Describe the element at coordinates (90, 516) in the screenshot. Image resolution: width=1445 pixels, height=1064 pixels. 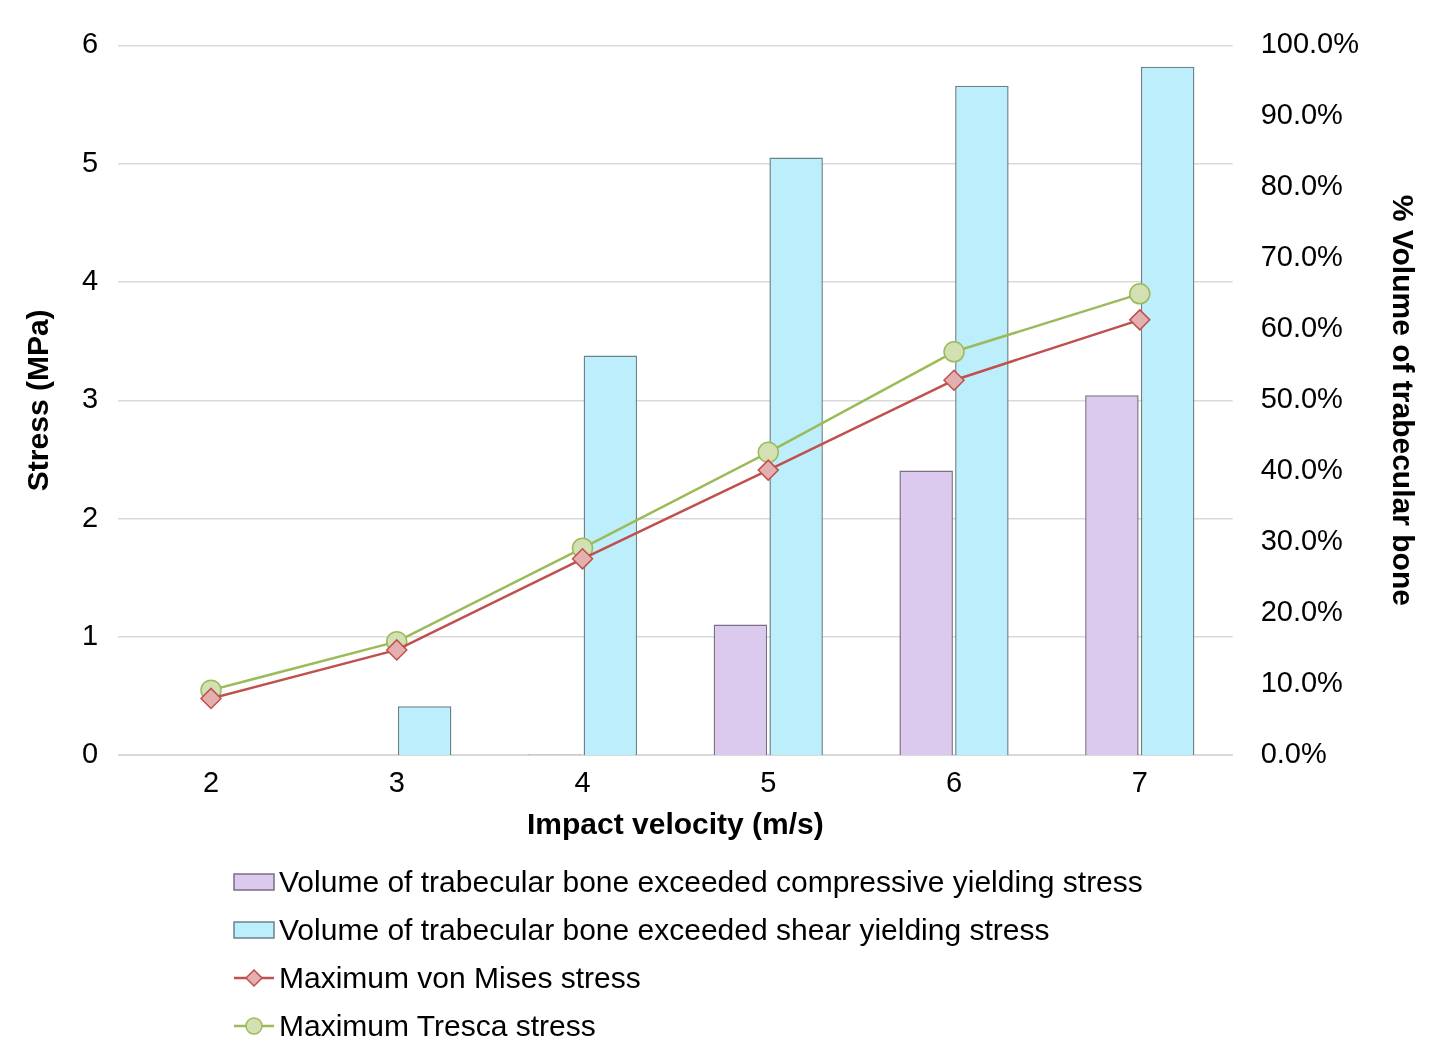
I see `y-tick-label: 2` at that location.